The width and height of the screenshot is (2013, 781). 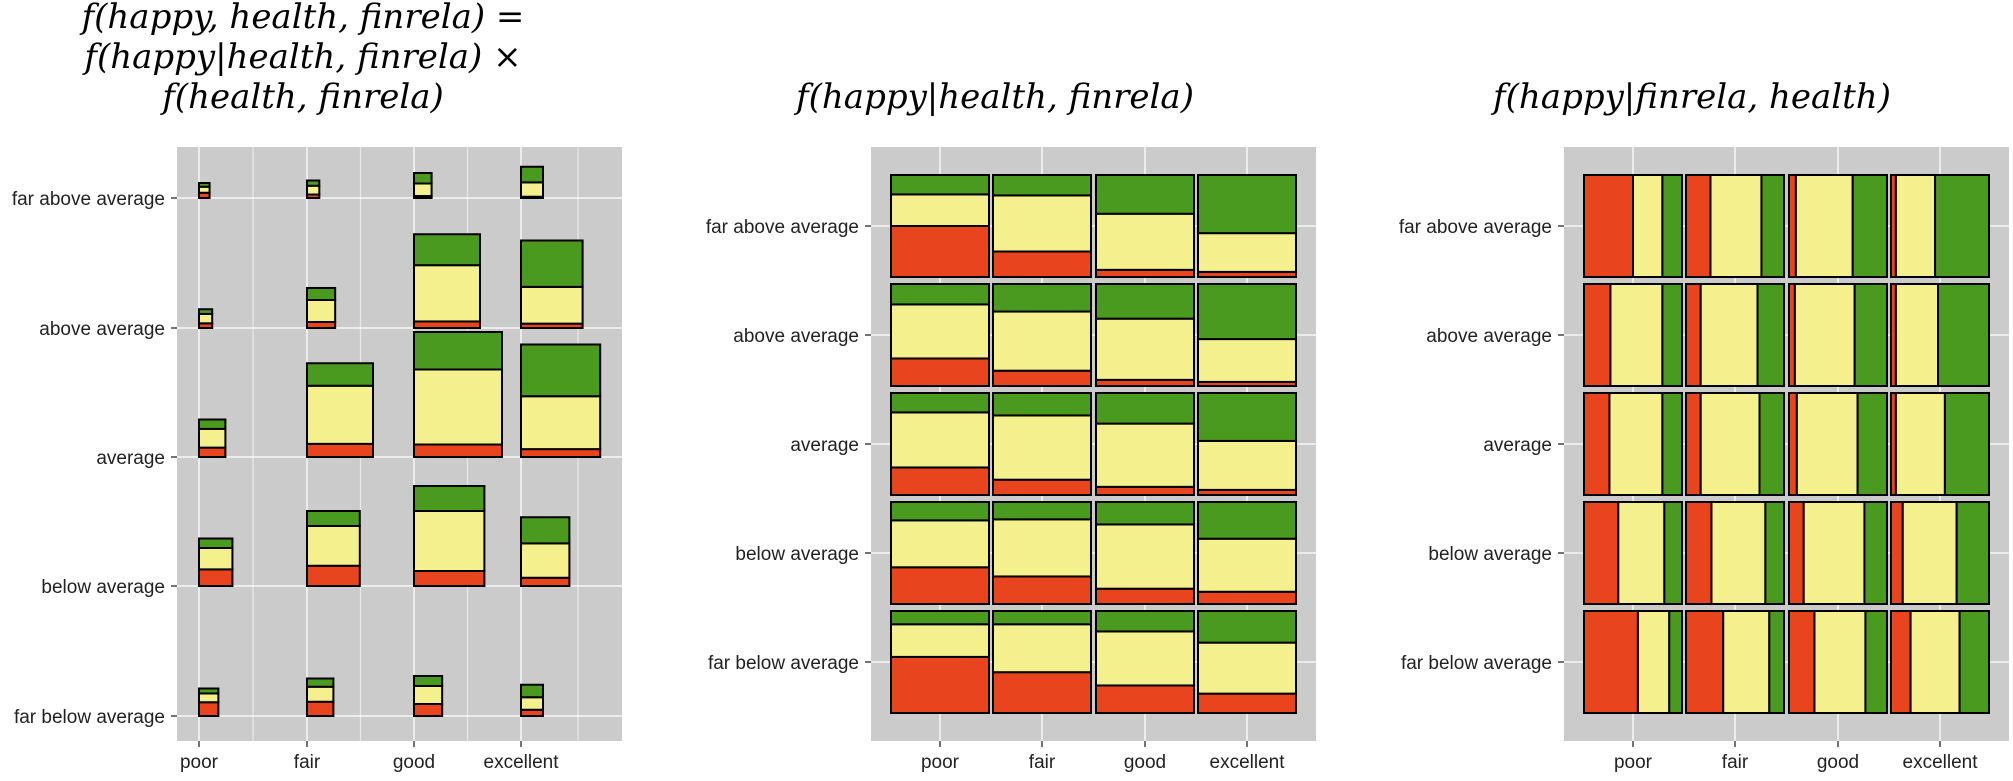 I want to click on left-title-line-3: f(health, finrela), so click(x=301, y=97).